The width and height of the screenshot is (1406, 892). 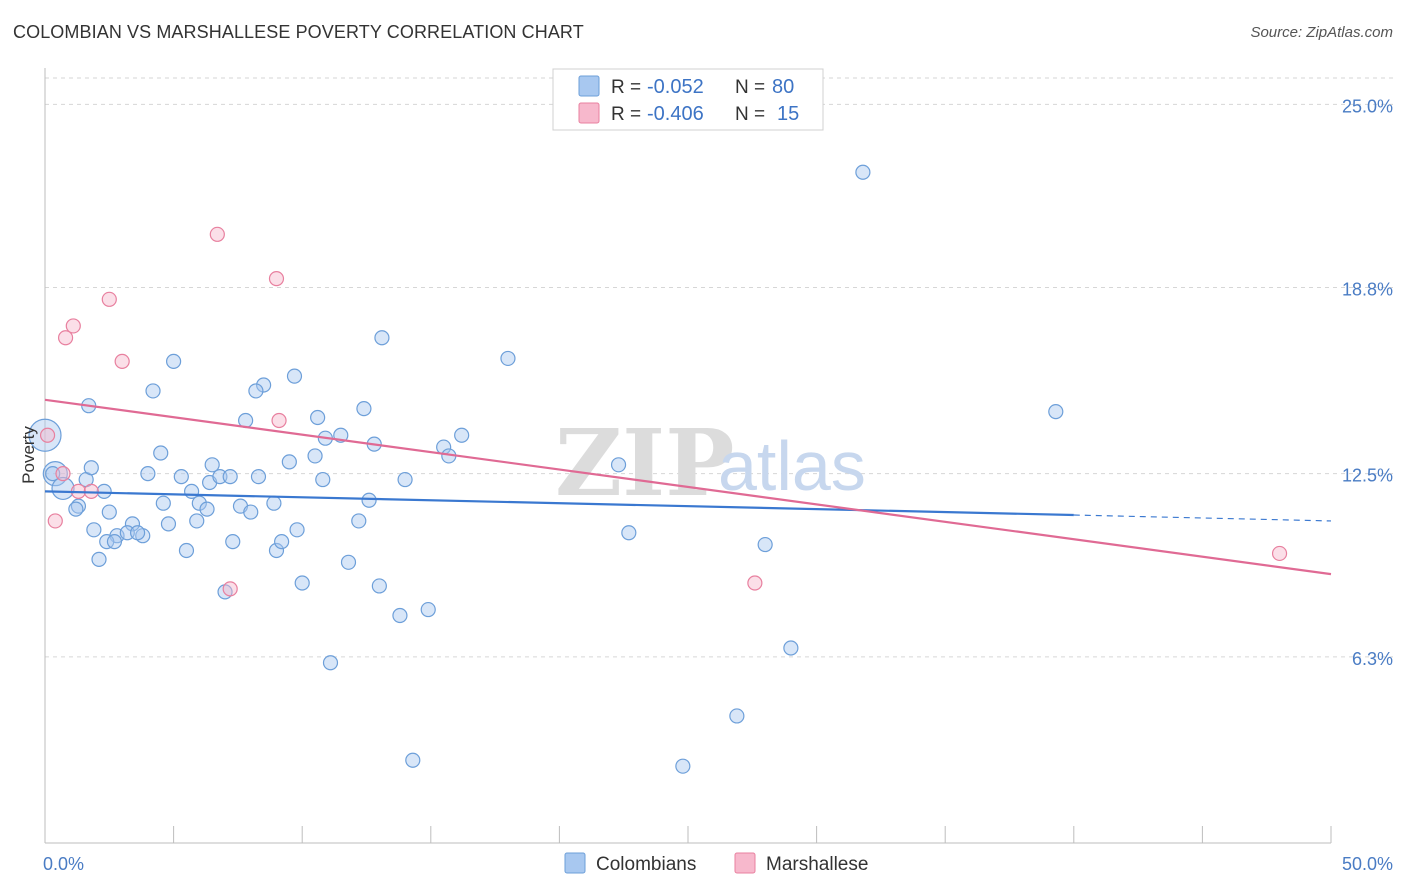 I want to click on y-axis-label: Poverty, so click(x=28, y=455).